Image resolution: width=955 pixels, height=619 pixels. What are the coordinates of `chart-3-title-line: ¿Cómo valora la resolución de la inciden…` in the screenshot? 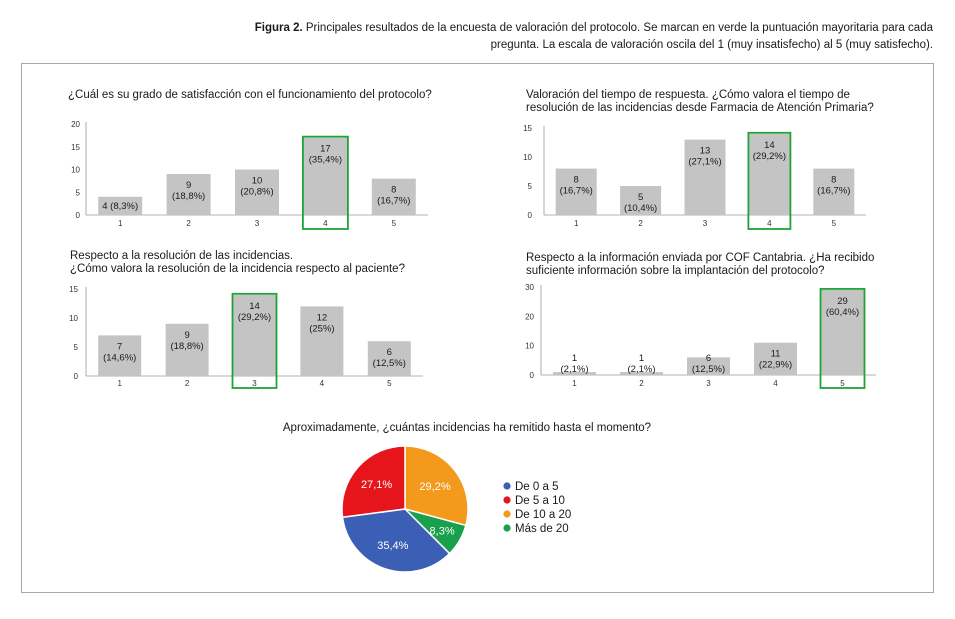 It's located at (237, 269).